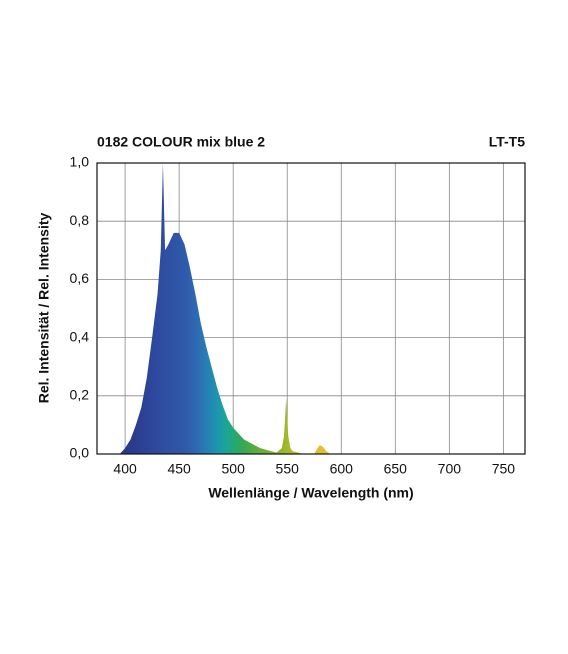 The height and width of the screenshot is (654, 568). Describe the element at coordinates (396, 469) in the screenshot. I see `x-tick-label: 650` at that location.